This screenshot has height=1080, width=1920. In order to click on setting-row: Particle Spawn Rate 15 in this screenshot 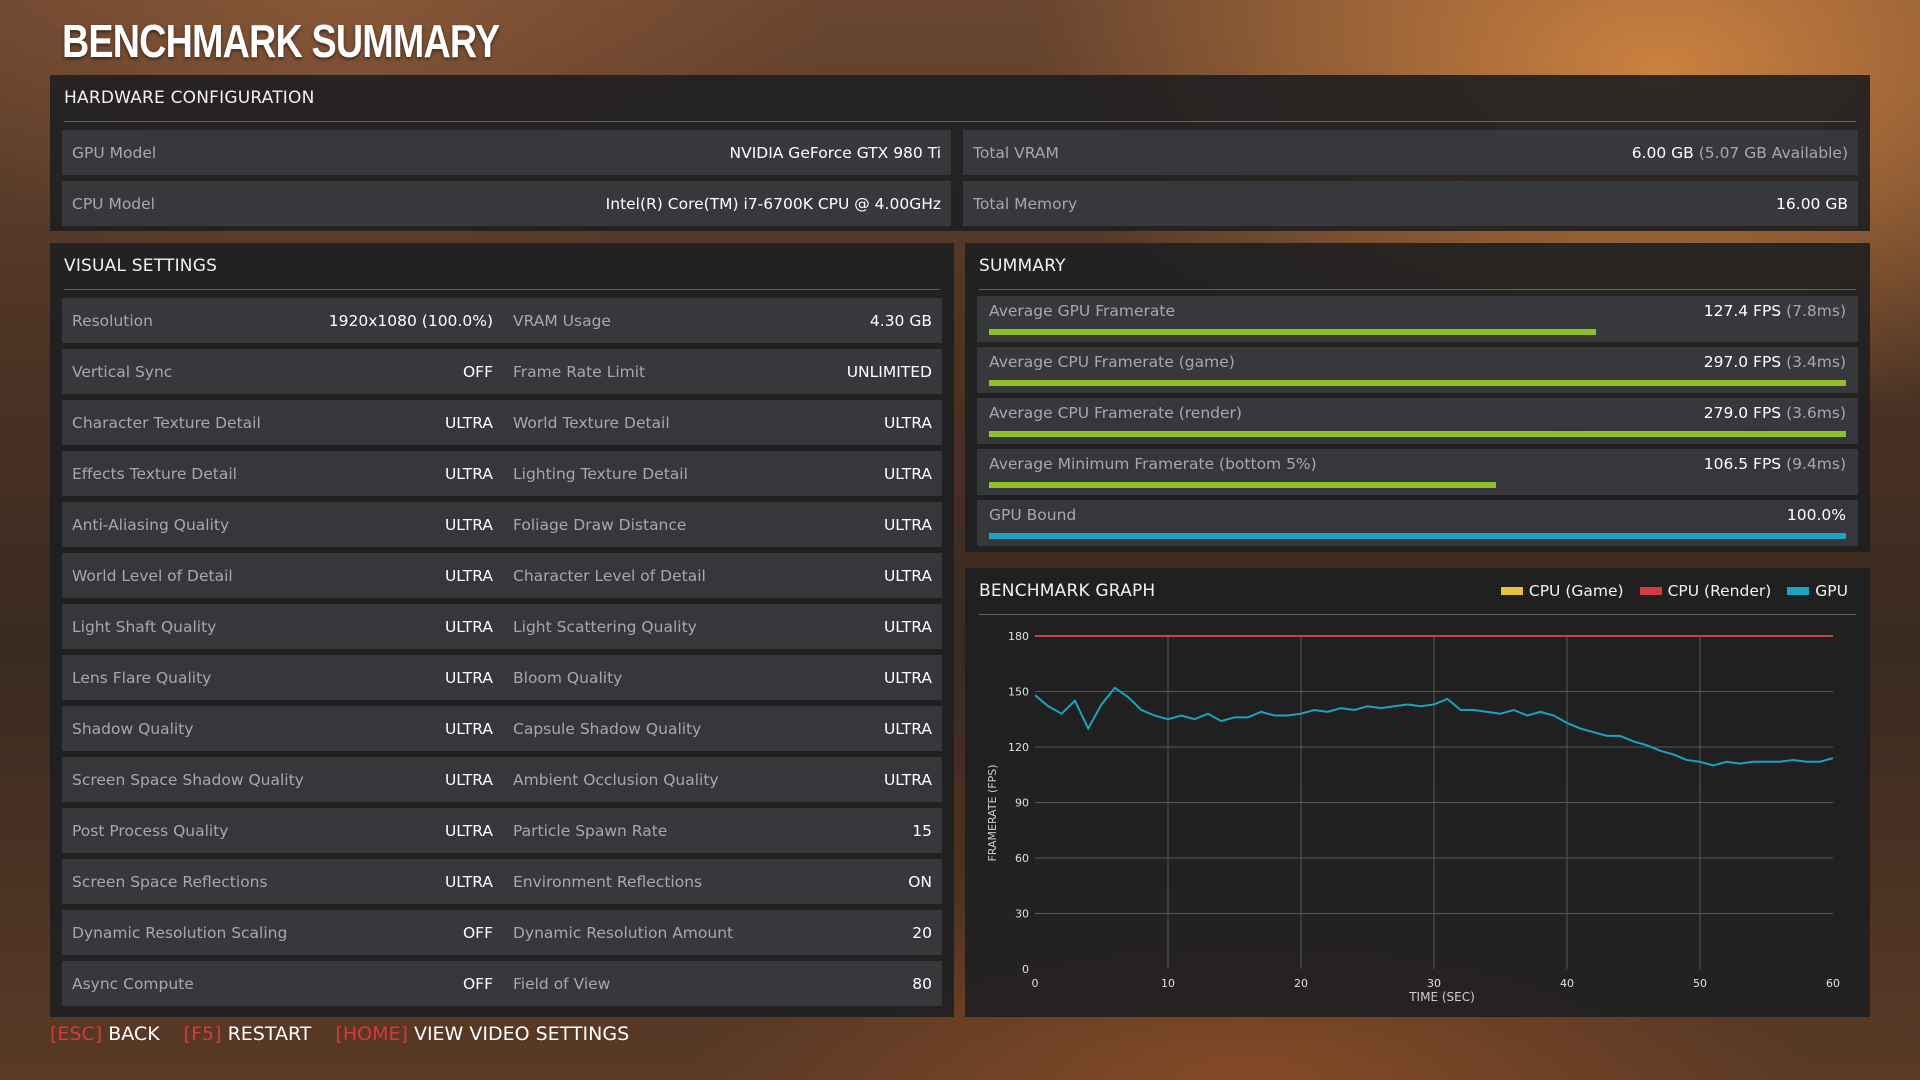, I will do `click(722, 830)`.